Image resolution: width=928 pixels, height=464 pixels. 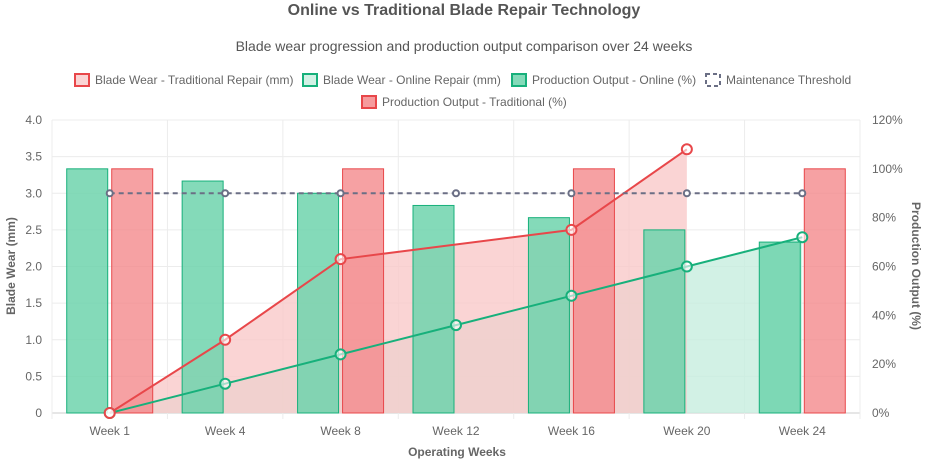 I want to click on x-tick-label: Week 12, so click(x=455, y=431).